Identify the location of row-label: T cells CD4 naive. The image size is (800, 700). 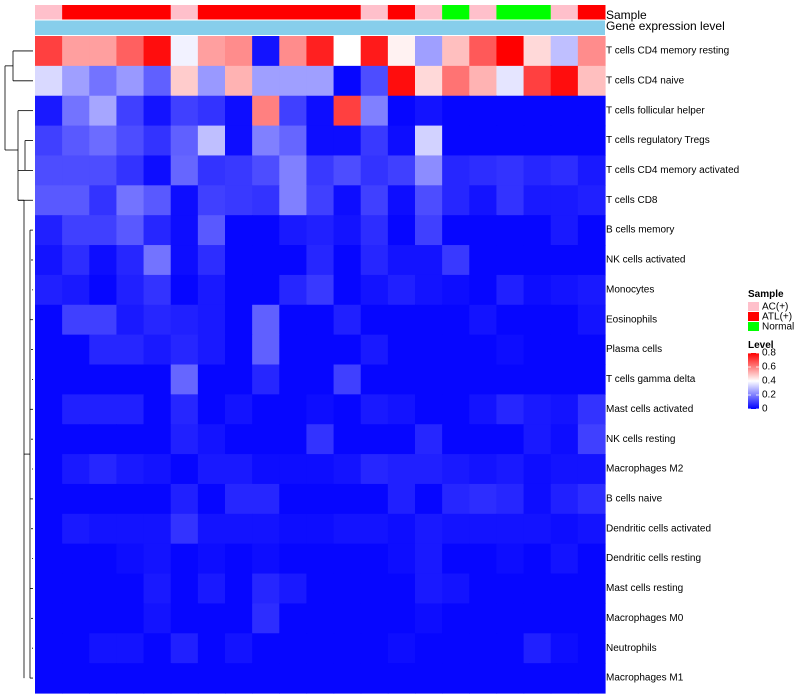
(645, 80).